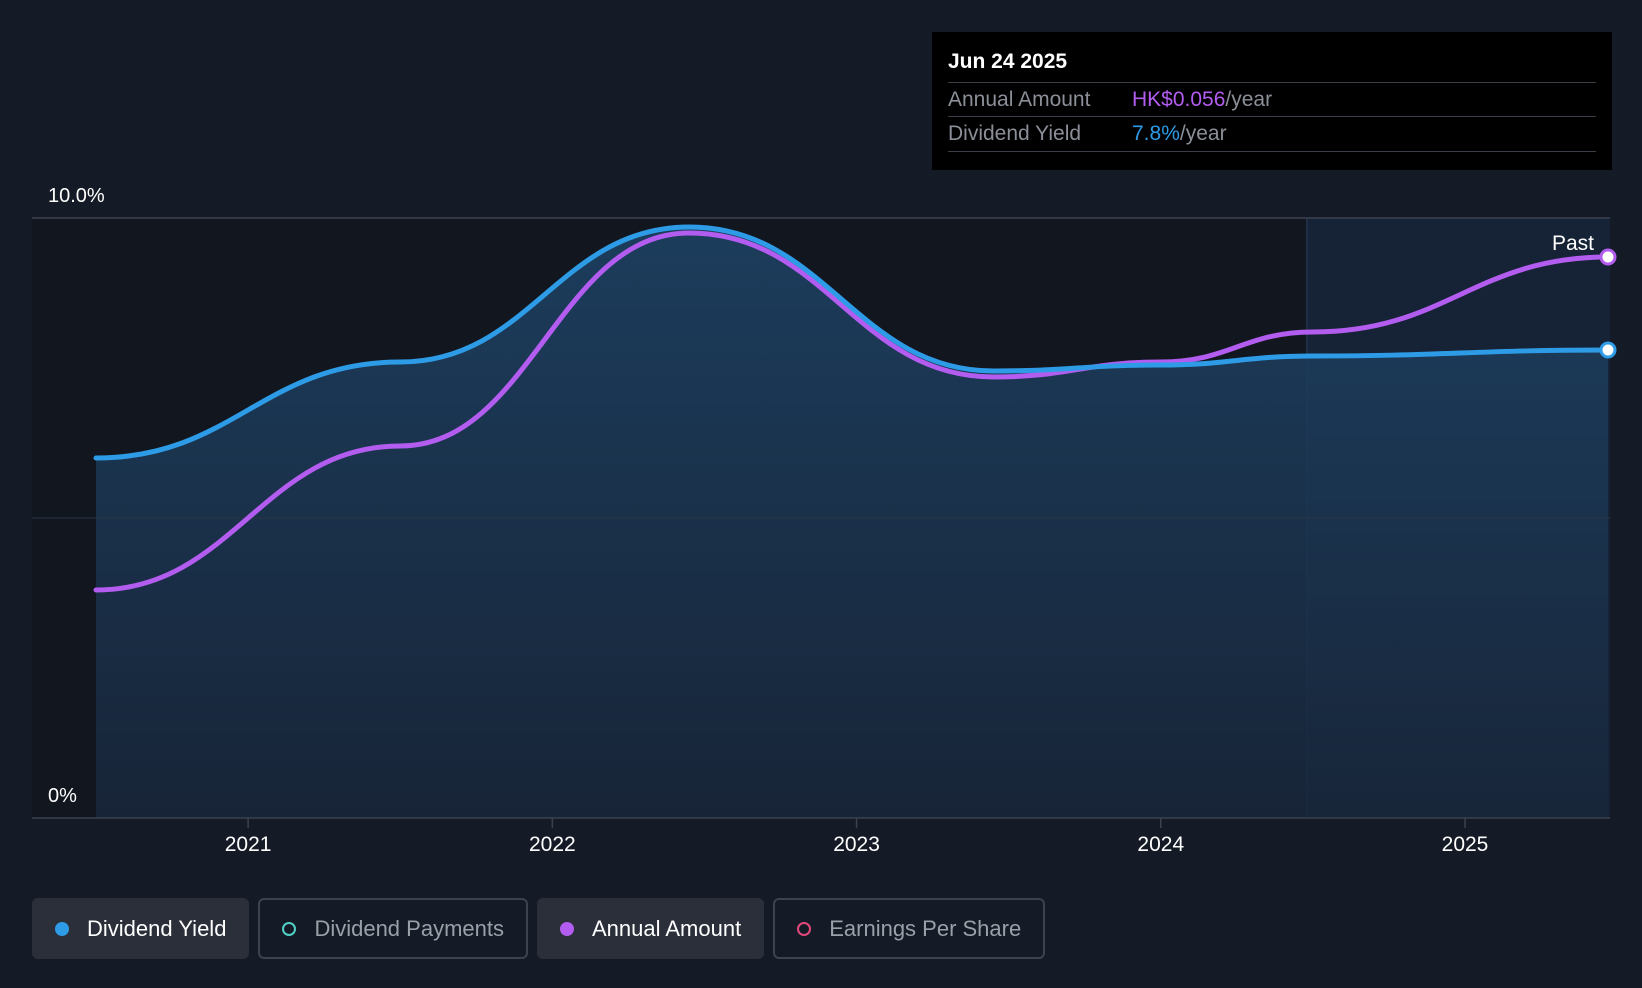 This screenshot has width=1642, height=988. I want to click on tooltip-row-dividend-yield: Dividend Yield 7.8%/year, so click(1272, 134).